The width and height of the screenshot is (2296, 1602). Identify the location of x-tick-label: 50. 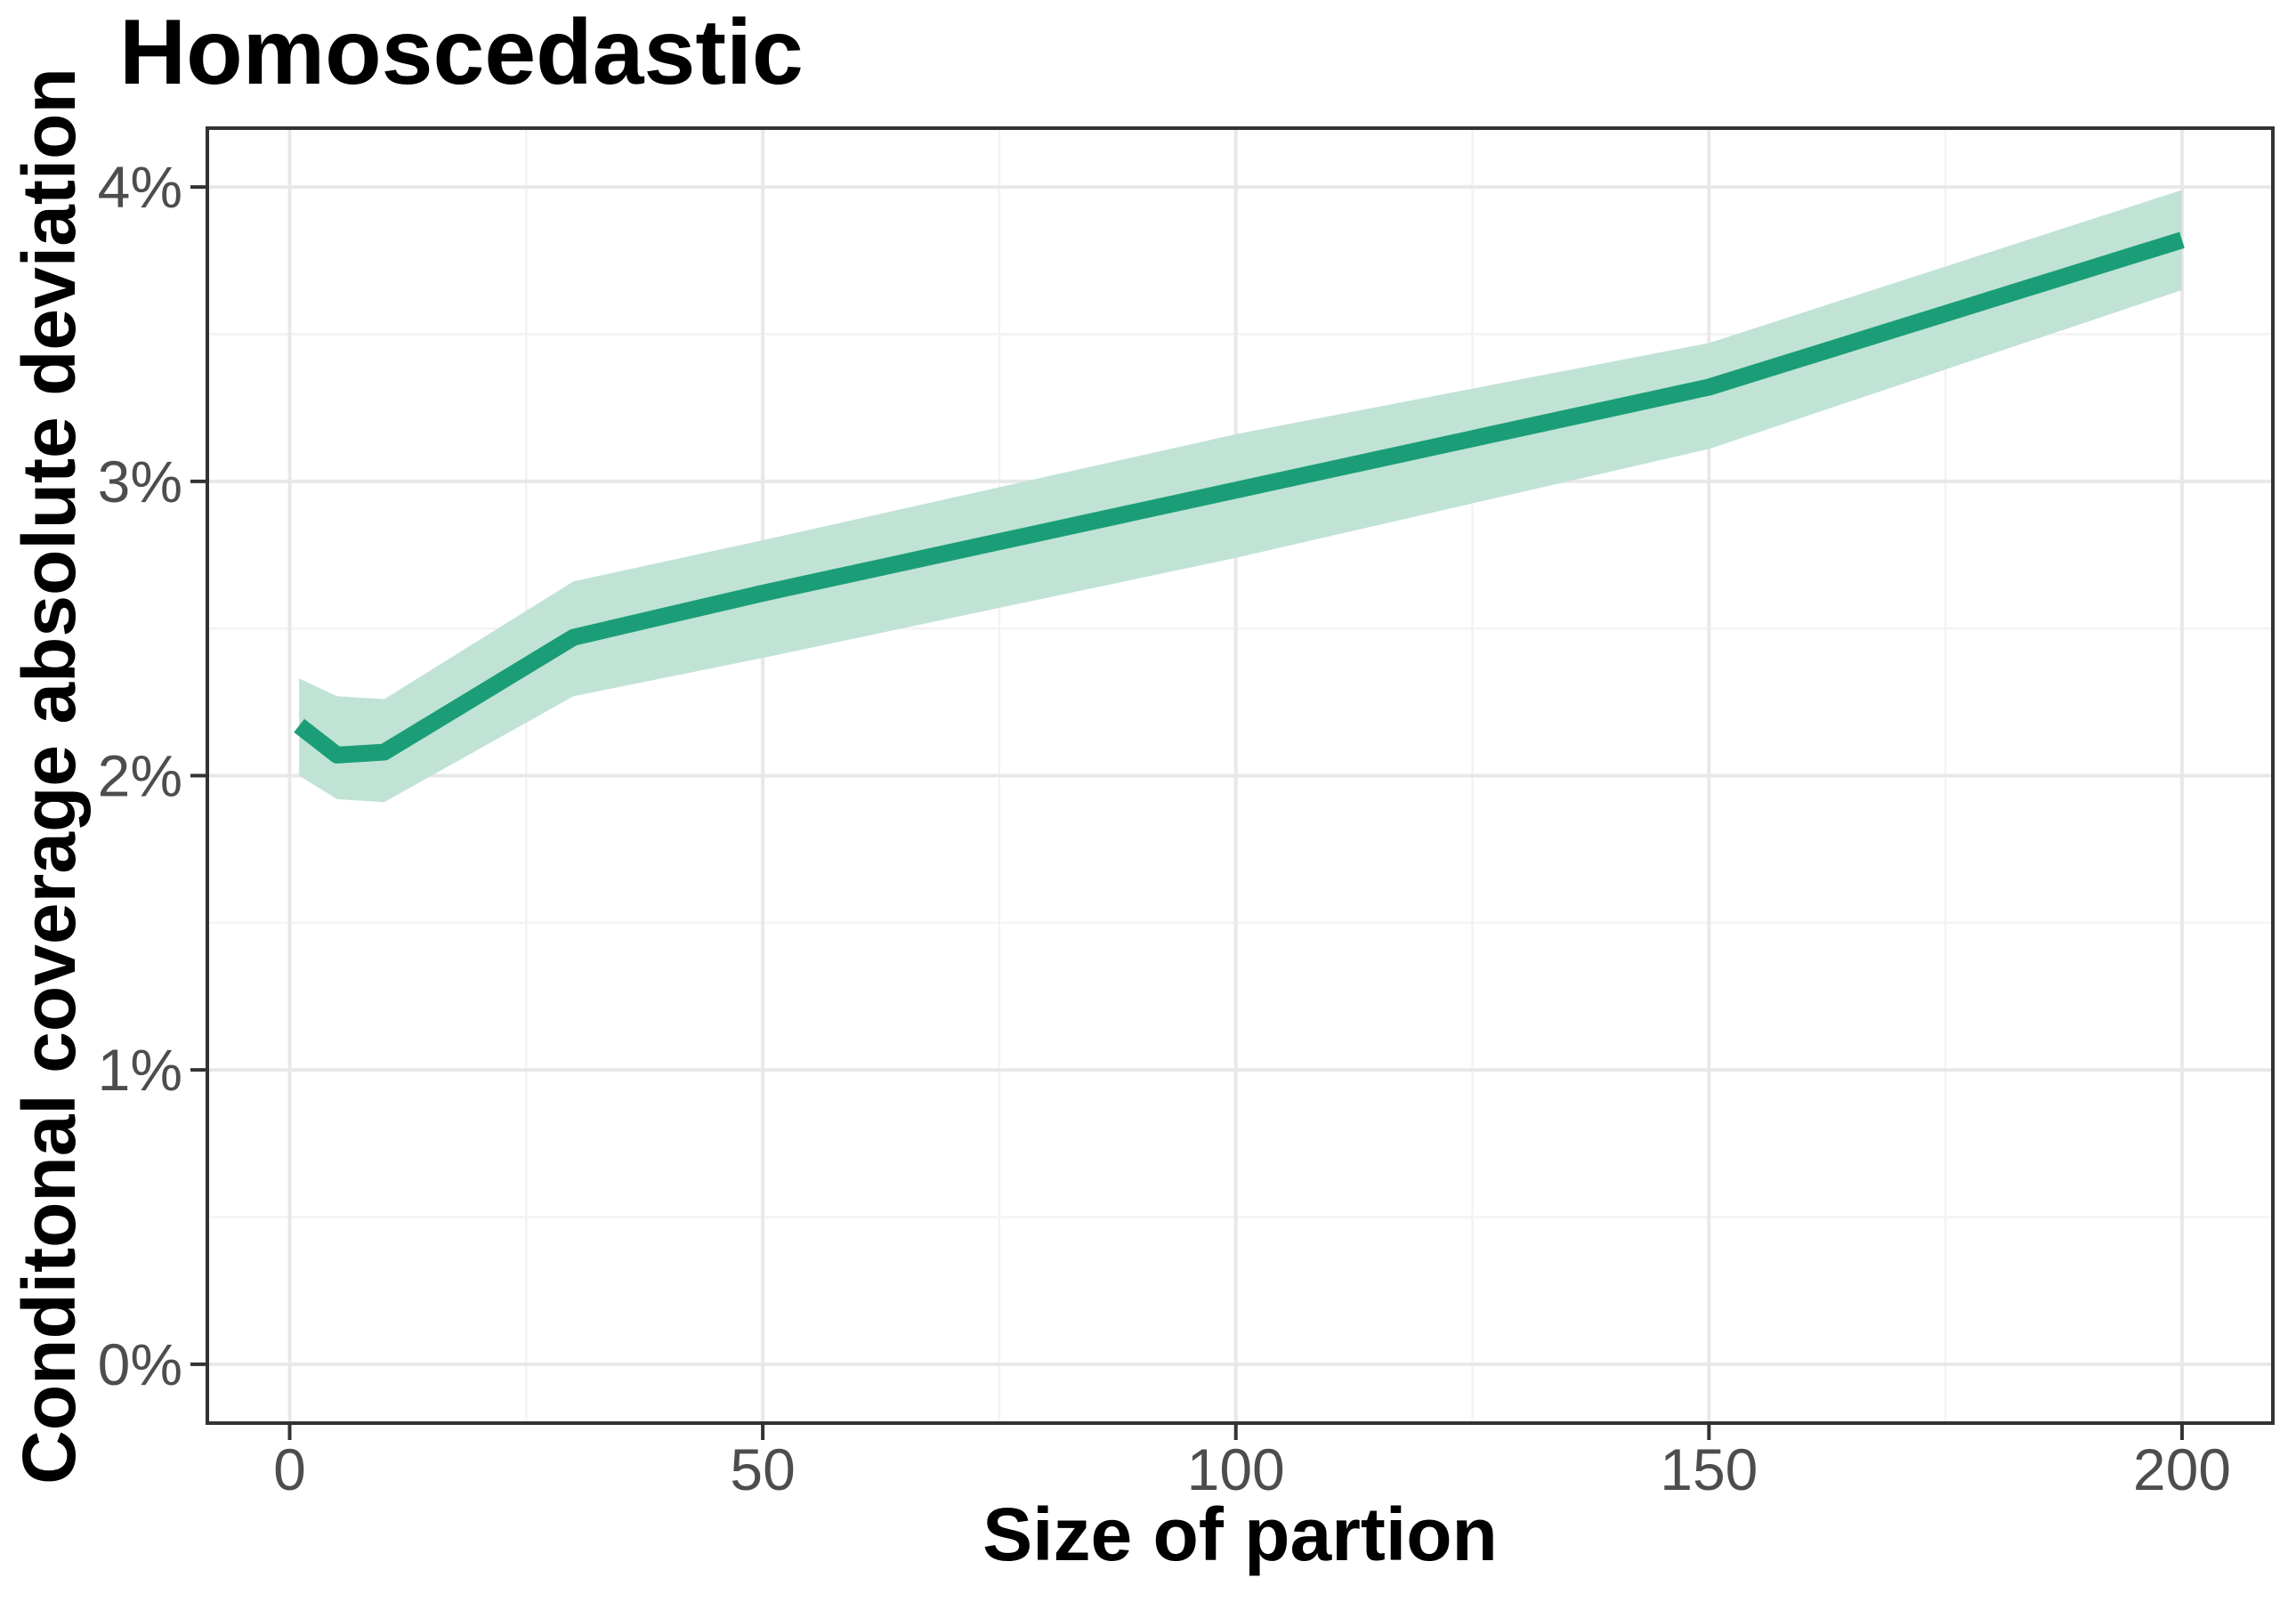
(762, 1469).